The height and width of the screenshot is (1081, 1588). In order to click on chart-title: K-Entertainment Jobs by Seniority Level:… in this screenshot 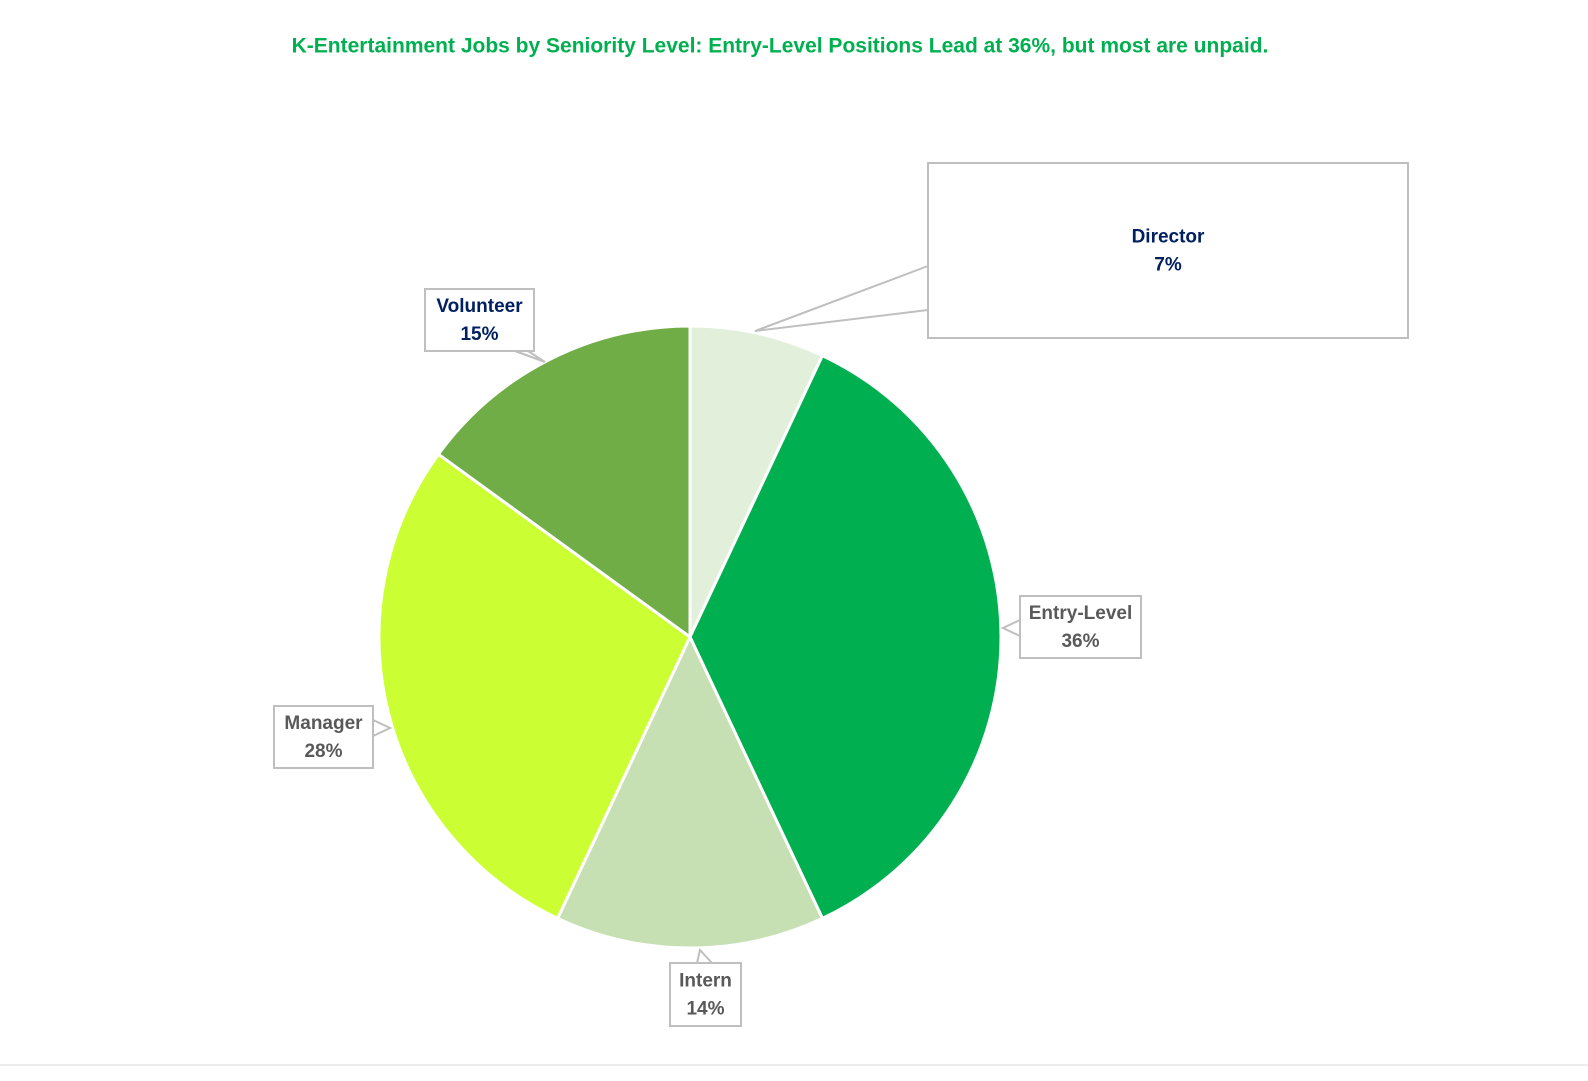, I will do `click(780, 46)`.